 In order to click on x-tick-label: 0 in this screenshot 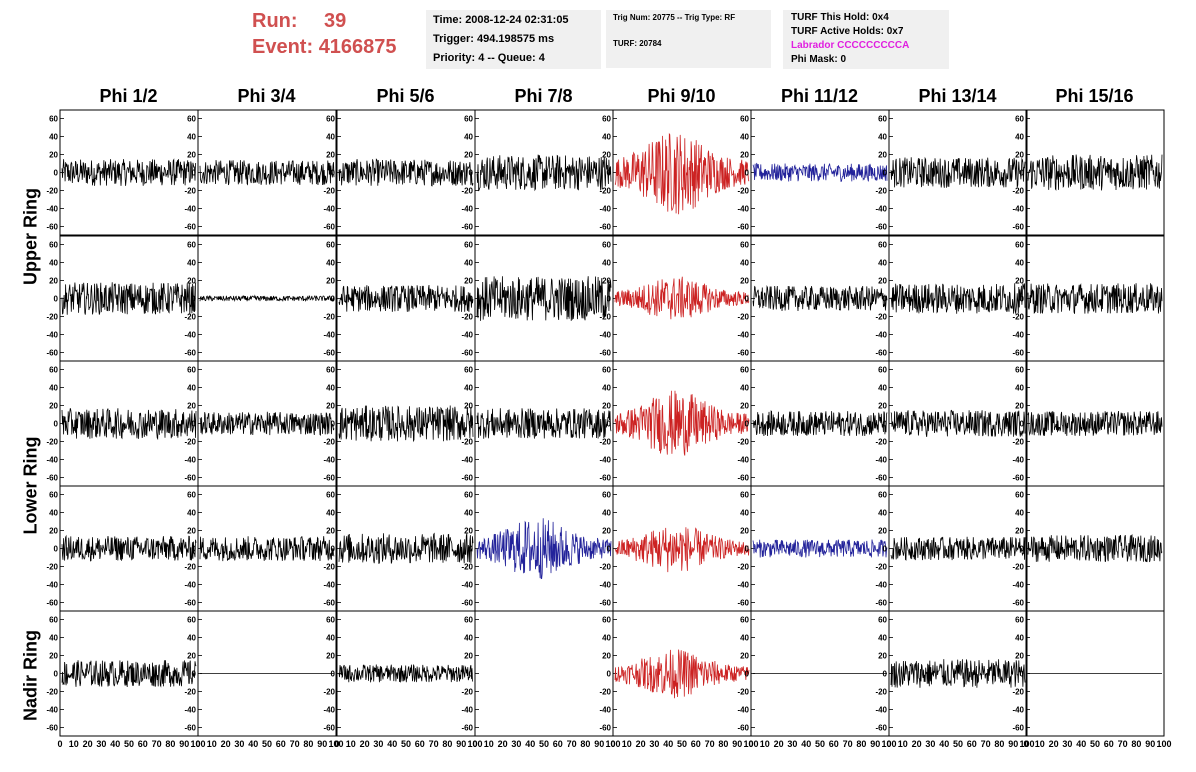, I will do `click(474, 744)`.